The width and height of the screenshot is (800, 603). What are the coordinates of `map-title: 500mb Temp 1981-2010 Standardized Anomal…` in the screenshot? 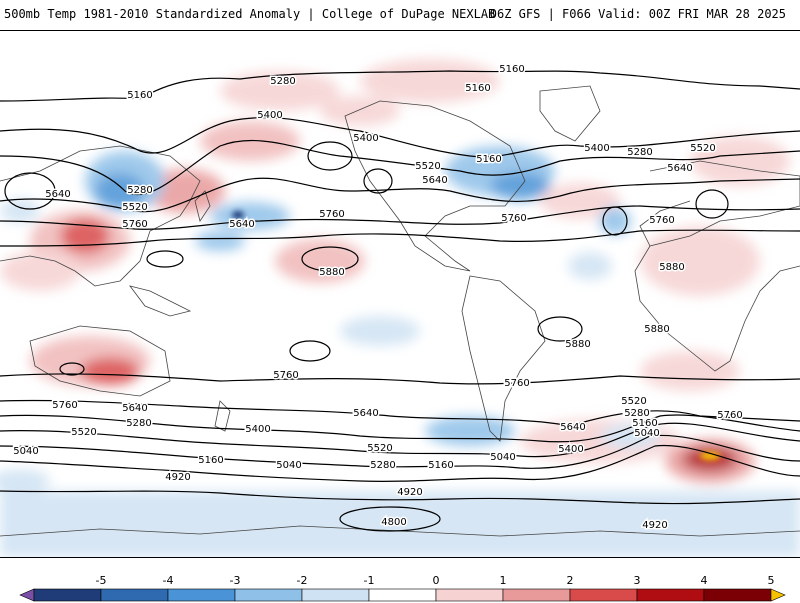 It's located at (250, 14).